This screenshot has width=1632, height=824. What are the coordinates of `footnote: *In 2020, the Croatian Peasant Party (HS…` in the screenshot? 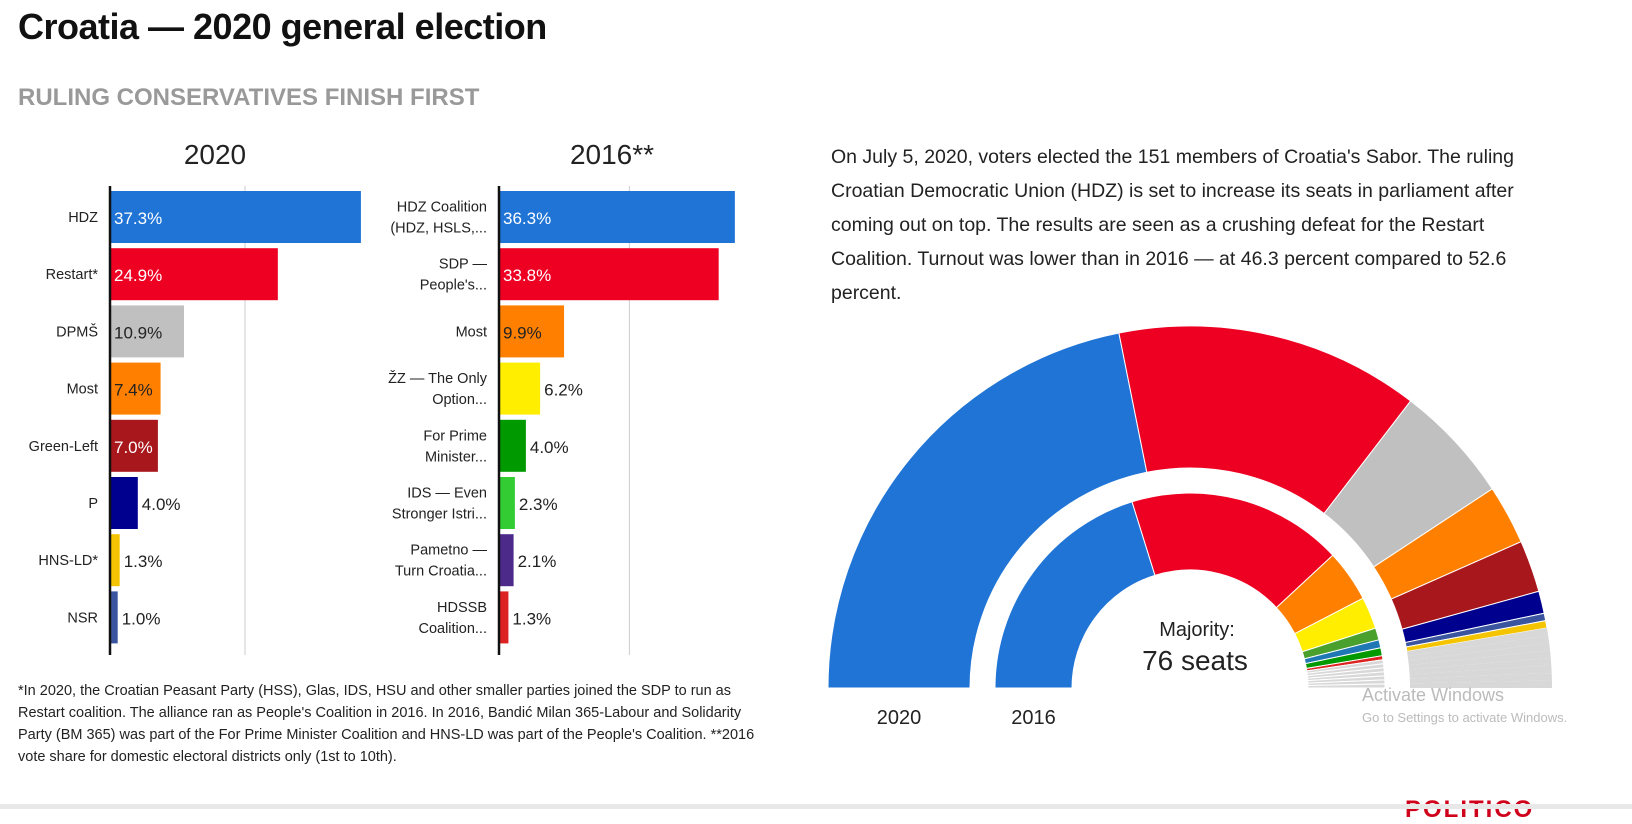 It's located at (386, 724).